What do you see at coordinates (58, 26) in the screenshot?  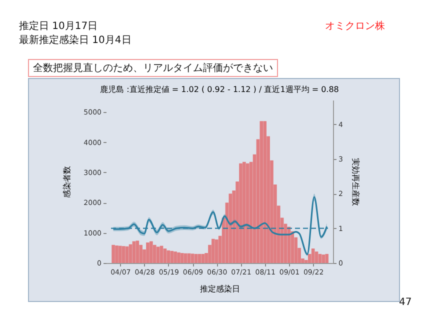 I see `chart-title: 推定日 10月17日` at bounding box center [58, 26].